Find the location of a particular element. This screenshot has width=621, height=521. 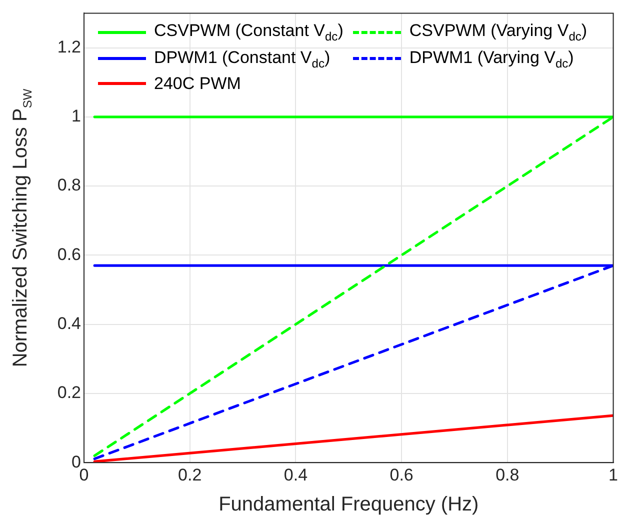

y-tick-label: 1.2 is located at coordinates (69, 46).